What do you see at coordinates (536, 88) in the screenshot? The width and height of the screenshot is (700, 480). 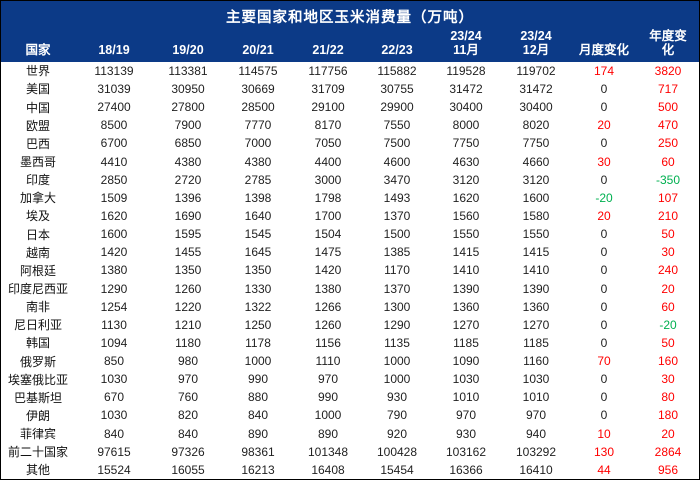 I see `value-cell: 31472` at bounding box center [536, 88].